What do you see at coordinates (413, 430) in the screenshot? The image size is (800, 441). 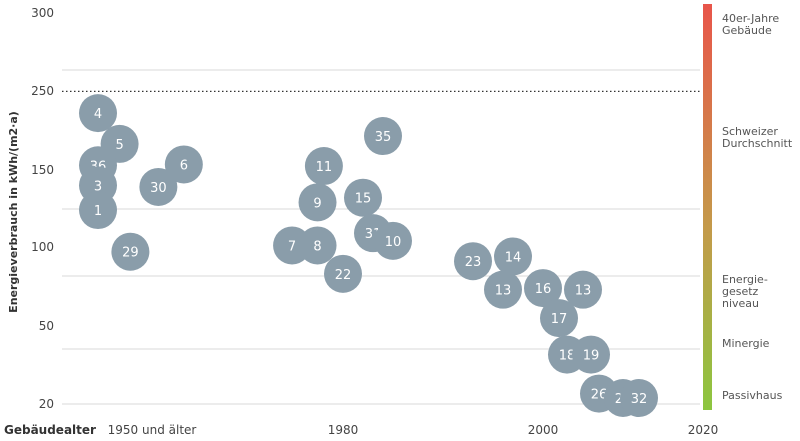 I see `x-axis-ticks: 1950 und älter 1980 2000 2020` at bounding box center [413, 430].